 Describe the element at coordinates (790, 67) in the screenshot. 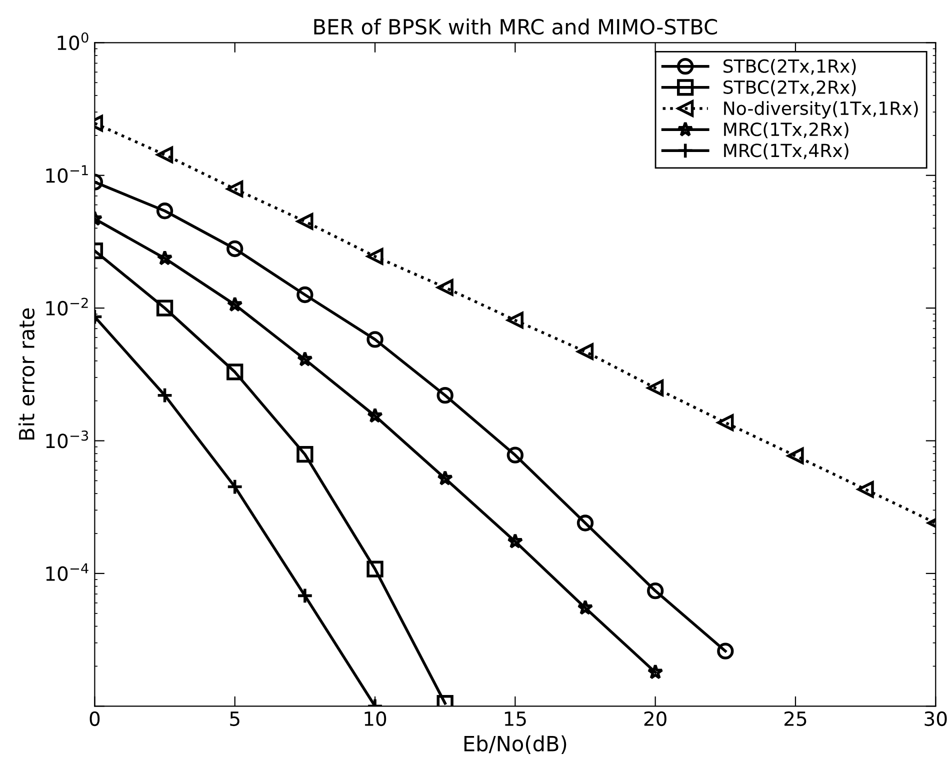

I see `legend-label: STBC(2Tx,1Rx)` at that location.